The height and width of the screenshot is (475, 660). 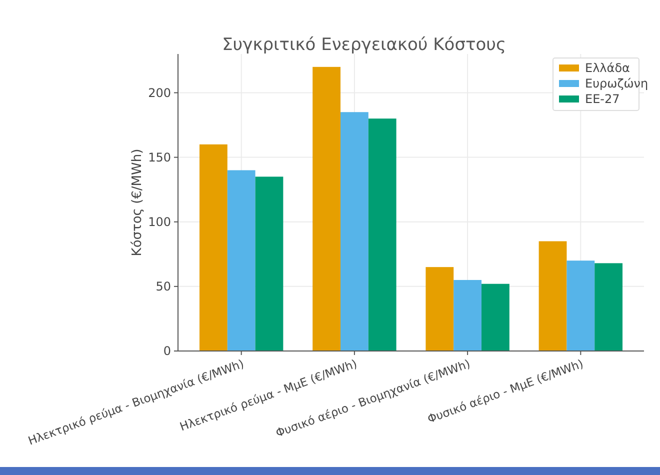 What do you see at coordinates (607, 68) in the screenshot?
I see `legend-label: Ελλάδα` at bounding box center [607, 68].